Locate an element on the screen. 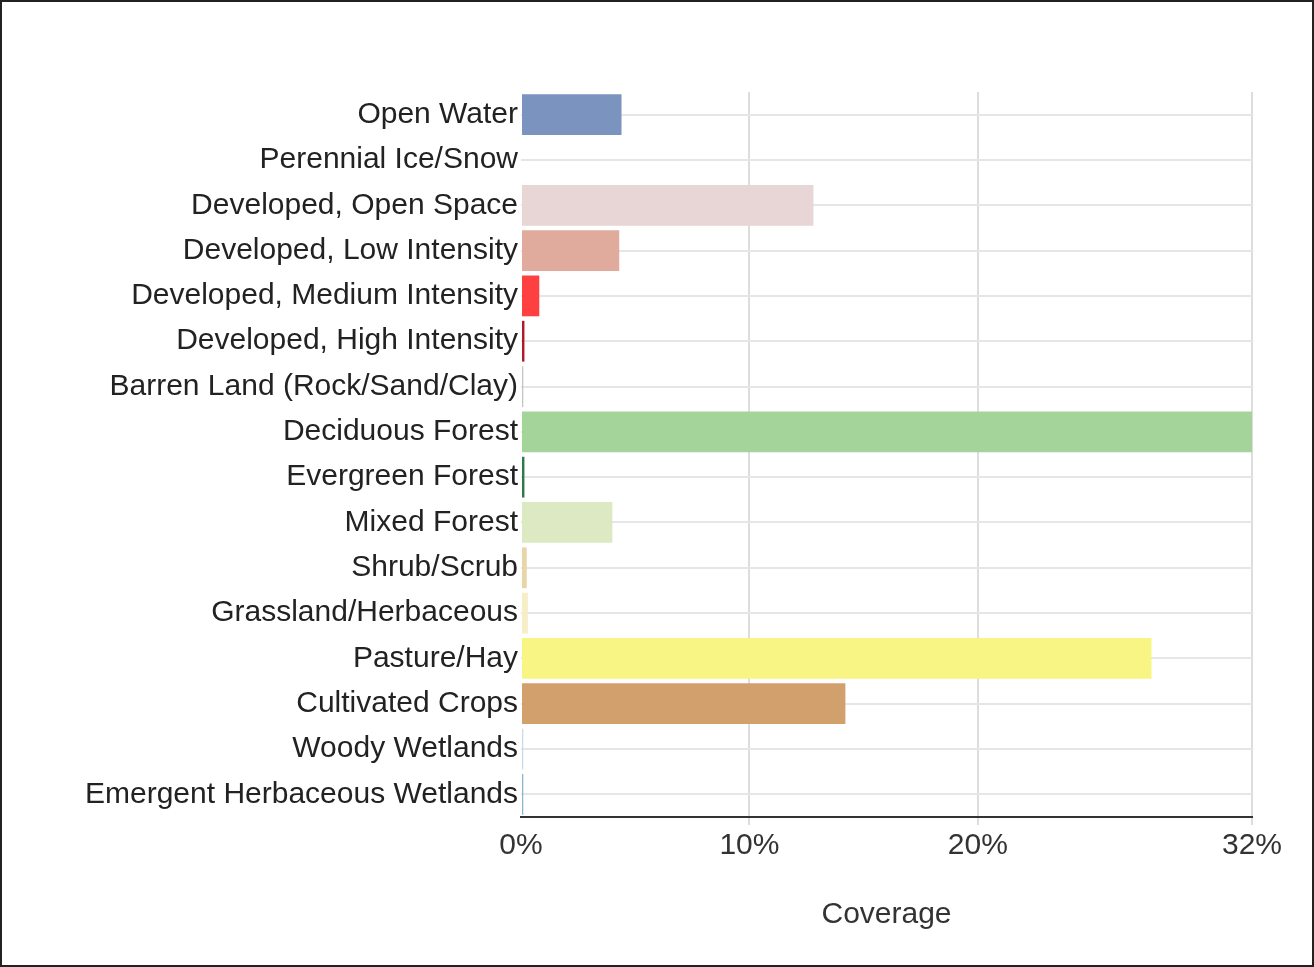  y-tick-label: Developed, Open Space is located at coordinates (355, 203).